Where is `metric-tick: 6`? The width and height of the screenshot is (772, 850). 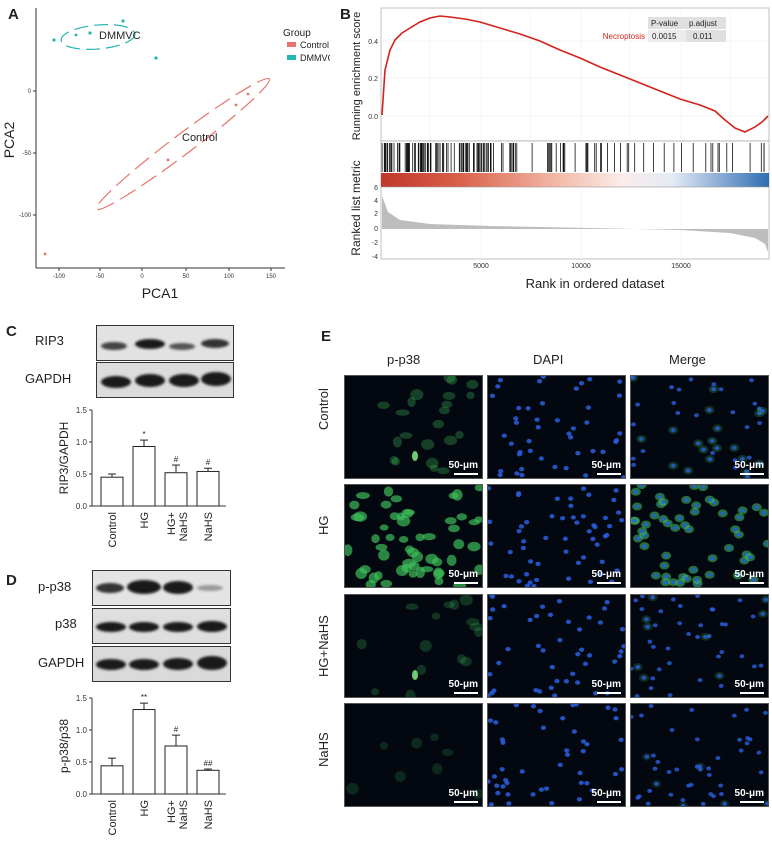 metric-tick: 6 is located at coordinates (376, 188).